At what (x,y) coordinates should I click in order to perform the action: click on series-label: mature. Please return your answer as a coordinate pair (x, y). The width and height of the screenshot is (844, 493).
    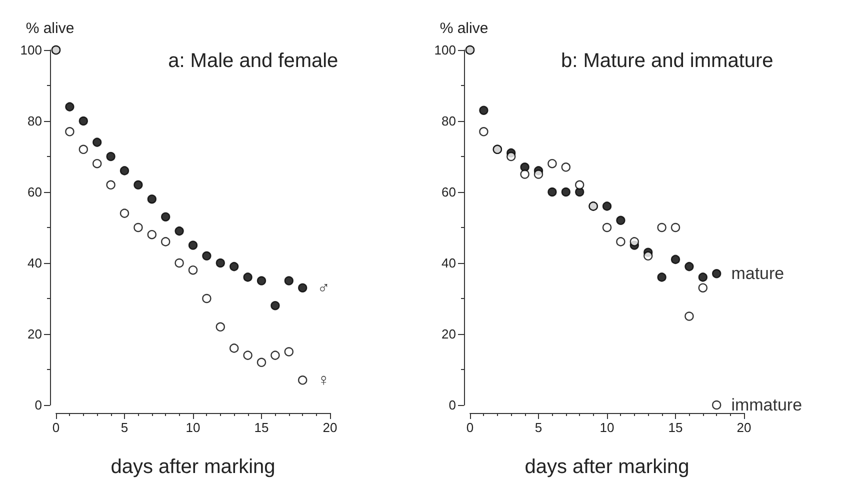
    Looking at the image, I should click on (757, 274).